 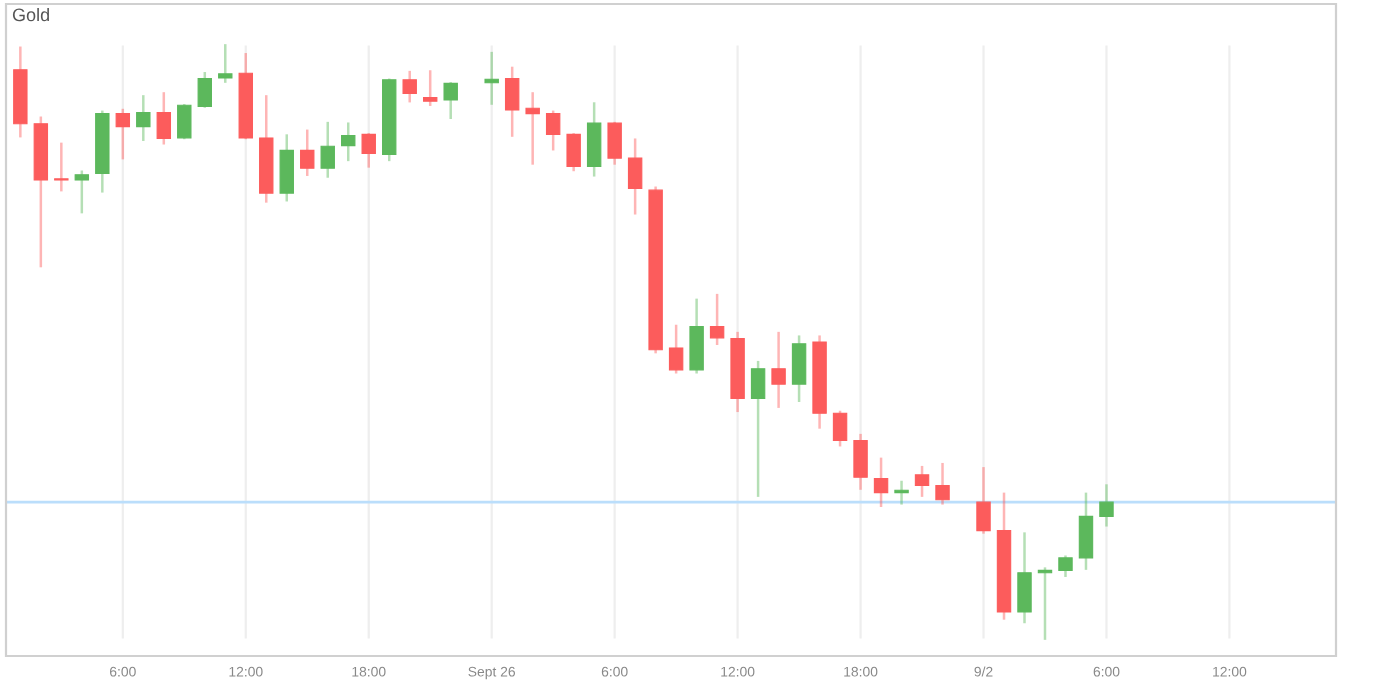 What do you see at coordinates (30, 15) in the screenshot?
I see `chart-title: Gold` at bounding box center [30, 15].